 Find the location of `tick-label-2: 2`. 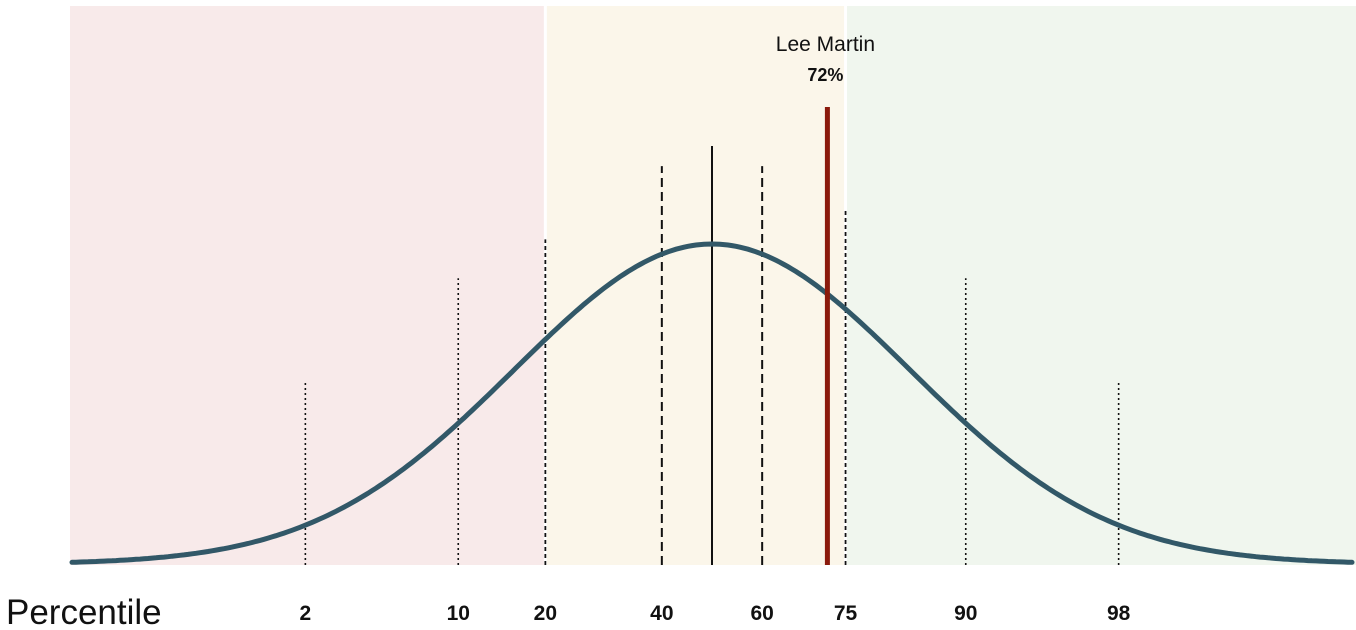

tick-label-2: 2 is located at coordinates (306, 613).